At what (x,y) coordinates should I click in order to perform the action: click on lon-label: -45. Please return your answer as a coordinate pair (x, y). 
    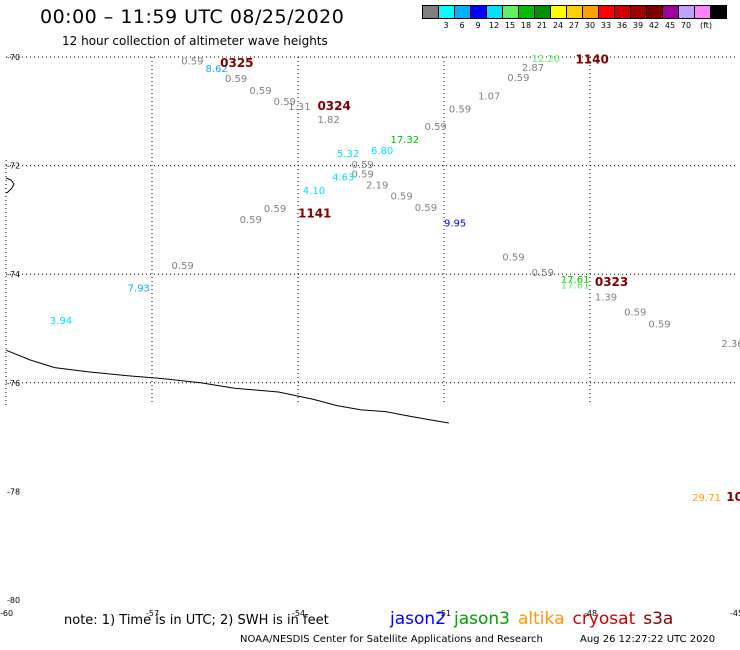
    Looking at the image, I should click on (735, 613).